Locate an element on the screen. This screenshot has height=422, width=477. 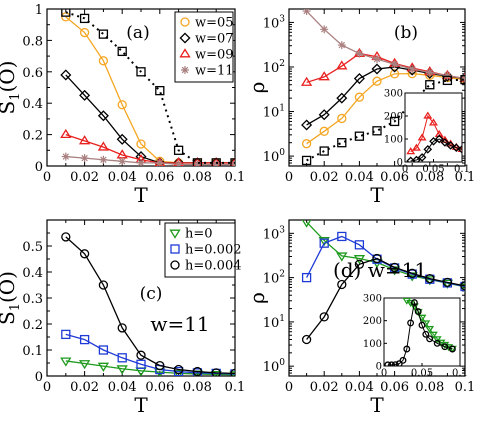
x-axis-label: T is located at coordinates (377, 195).